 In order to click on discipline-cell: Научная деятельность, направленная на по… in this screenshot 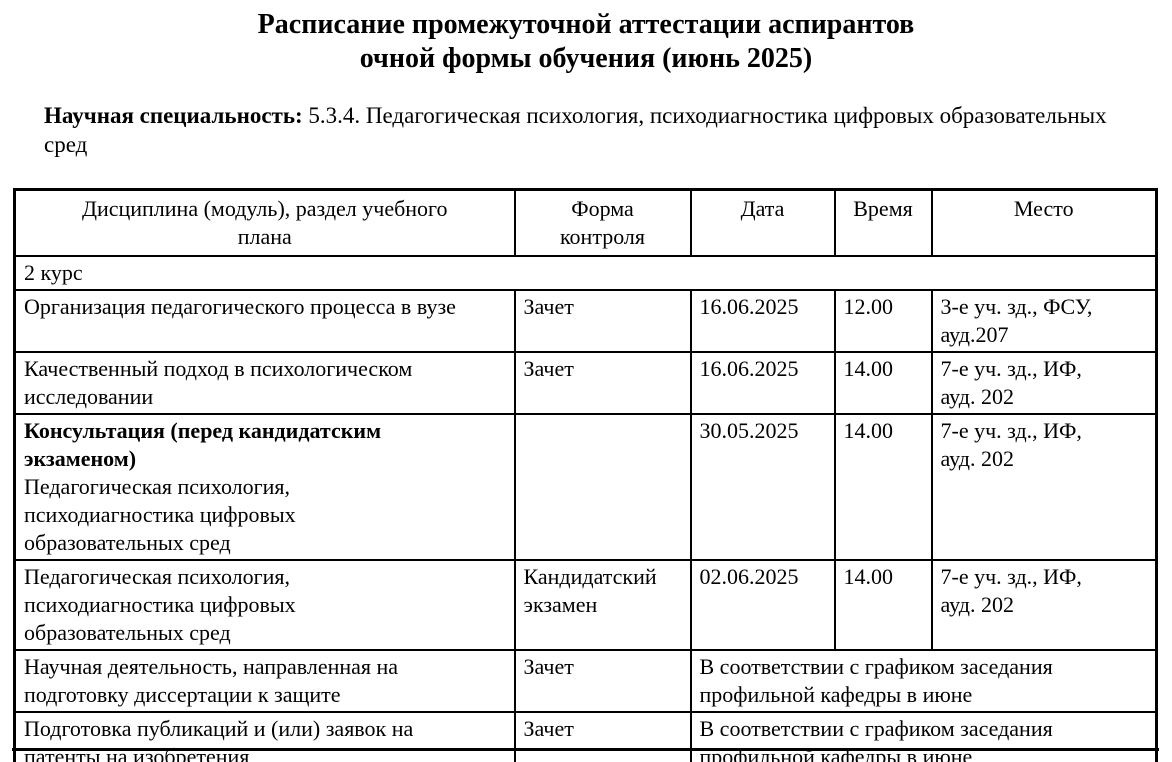, I will do `click(264, 681)`.